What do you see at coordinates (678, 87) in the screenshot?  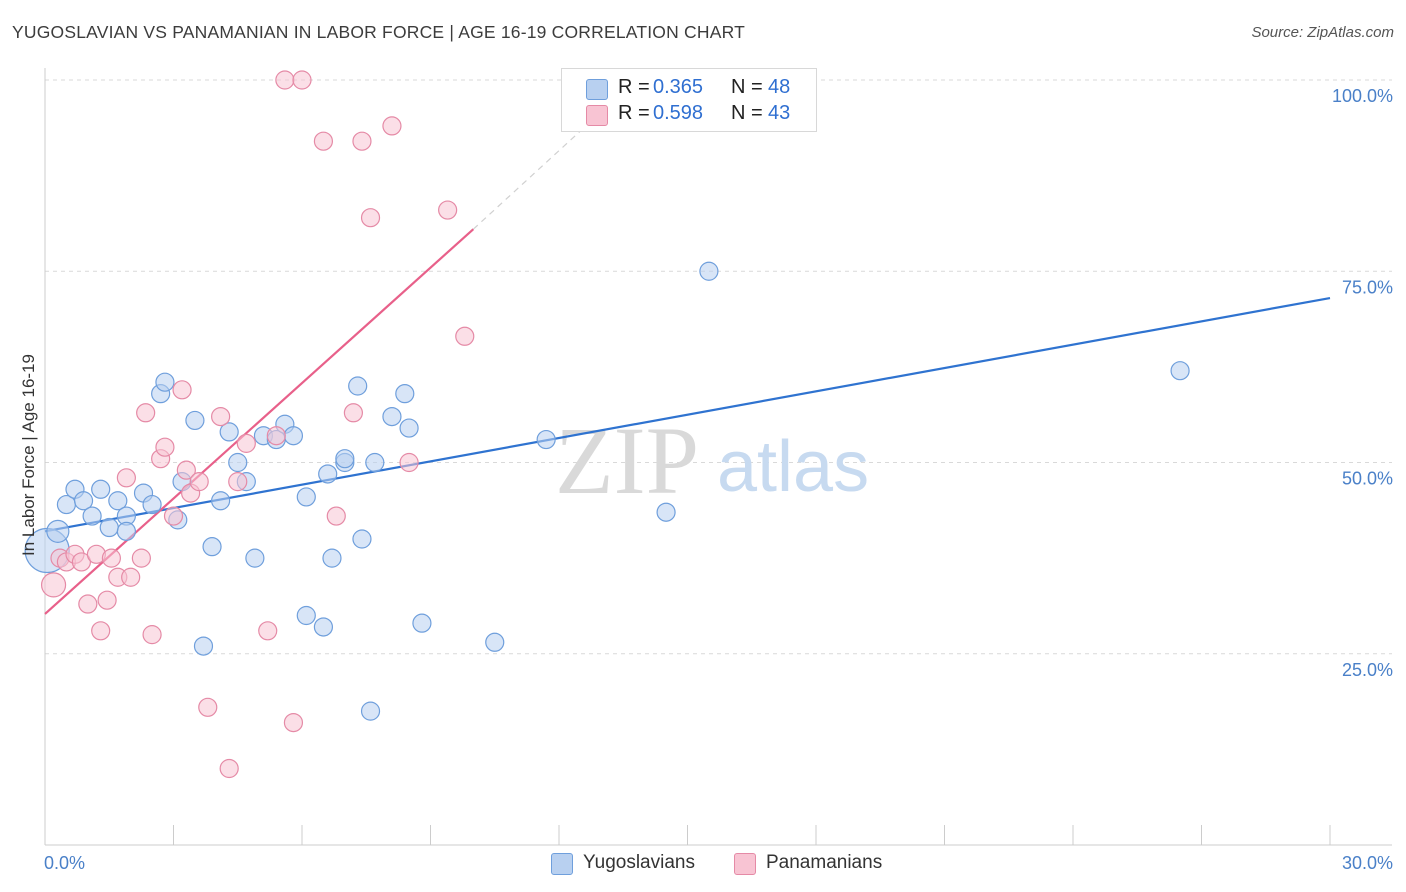 I see `legend-r-value: 0.365` at bounding box center [678, 87].